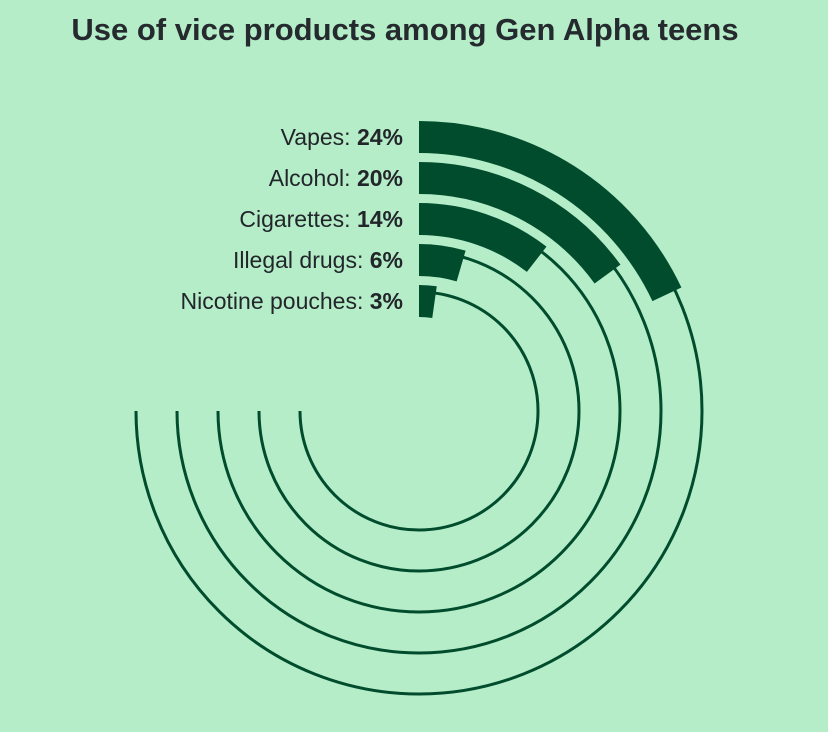  I want to click on bar-group, so click(550, 219).